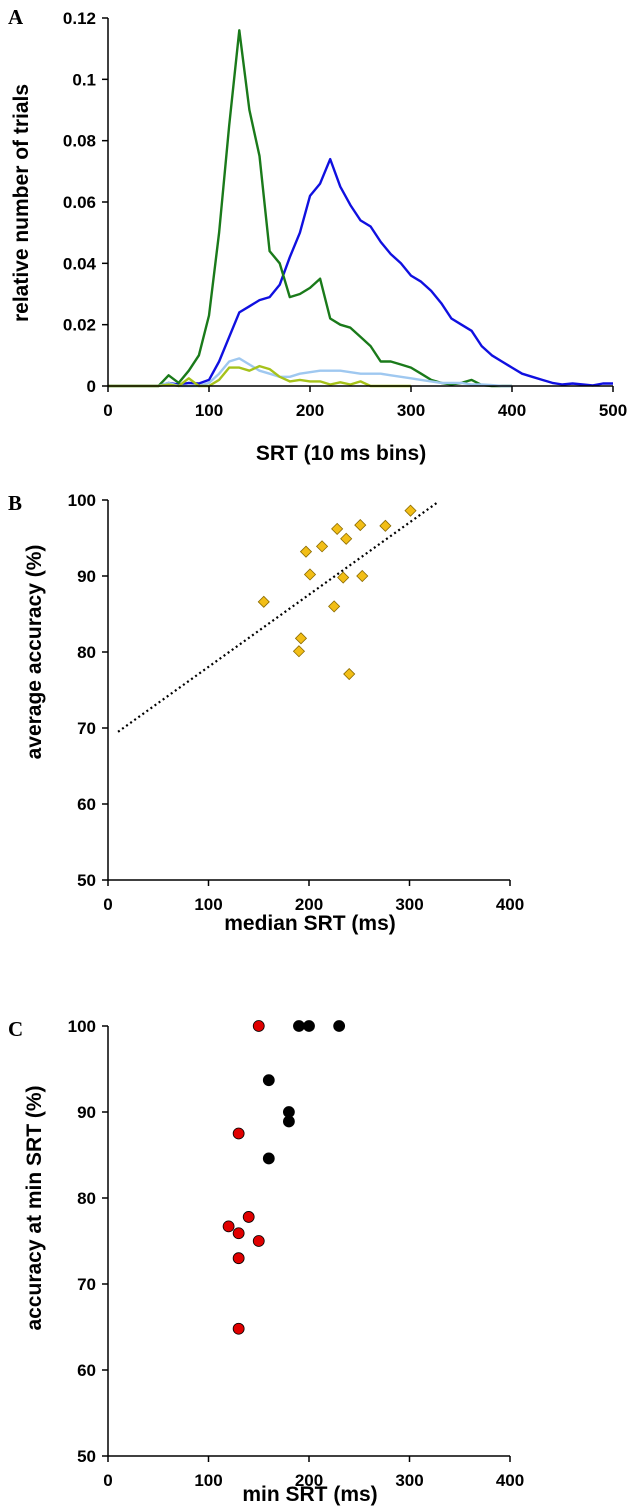  What do you see at coordinates (86, 728) in the screenshot?
I see `panel-b-y-tick-label: 70` at bounding box center [86, 728].